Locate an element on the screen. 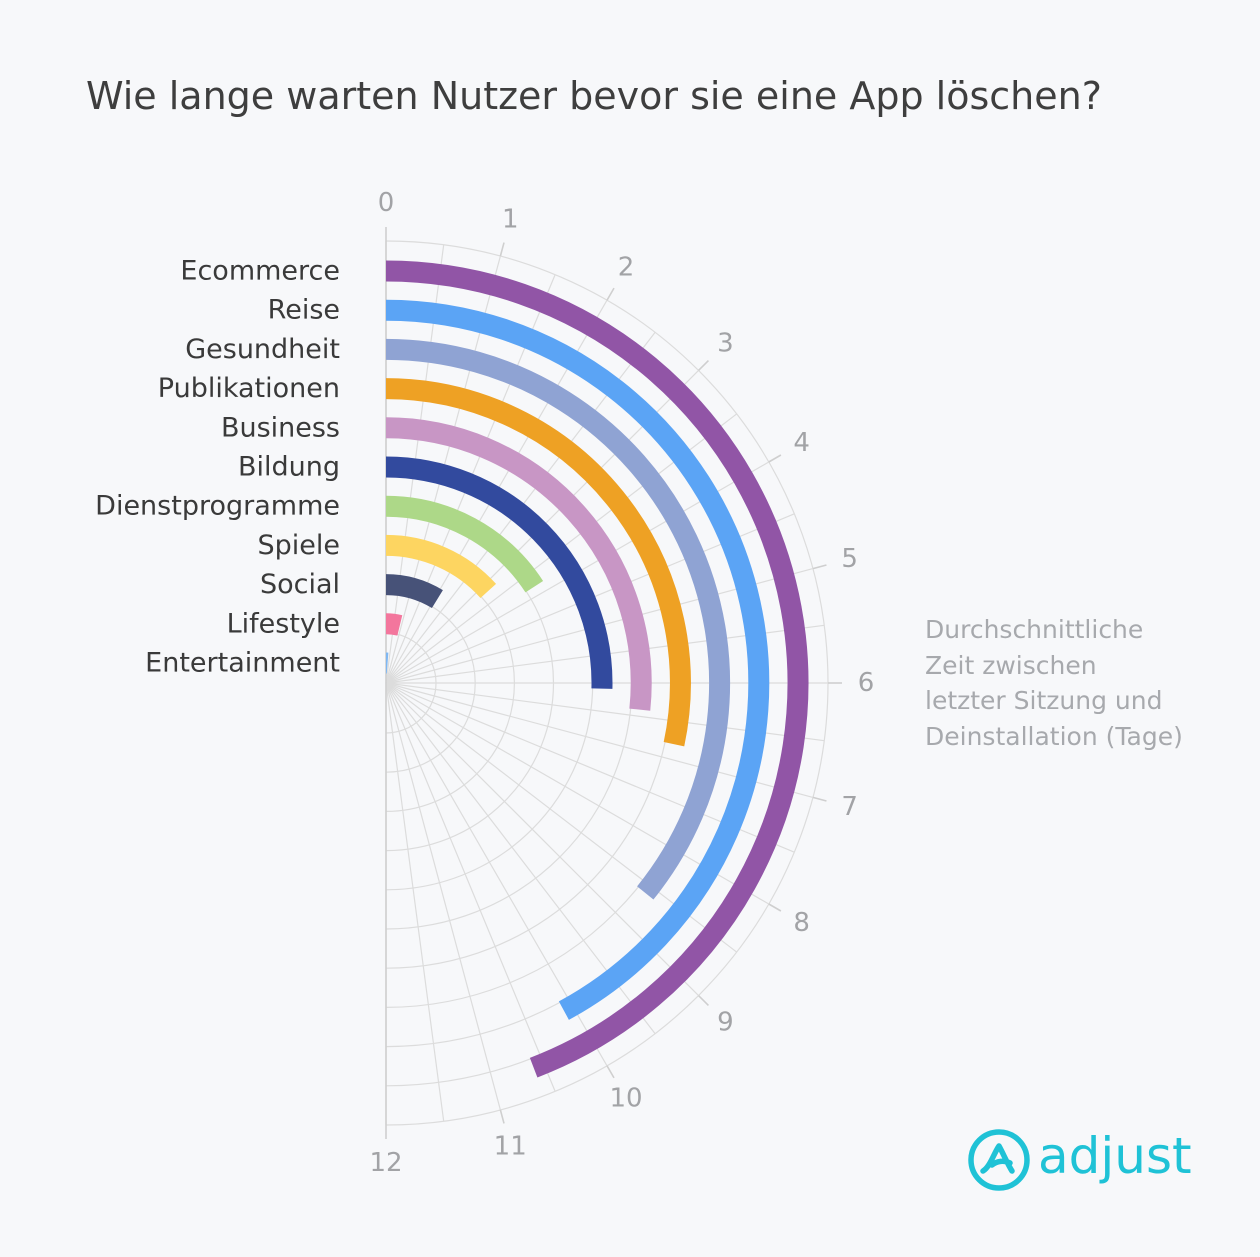 This screenshot has width=1260, height=1257. tick-label: 4 is located at coordinates (801, 443).